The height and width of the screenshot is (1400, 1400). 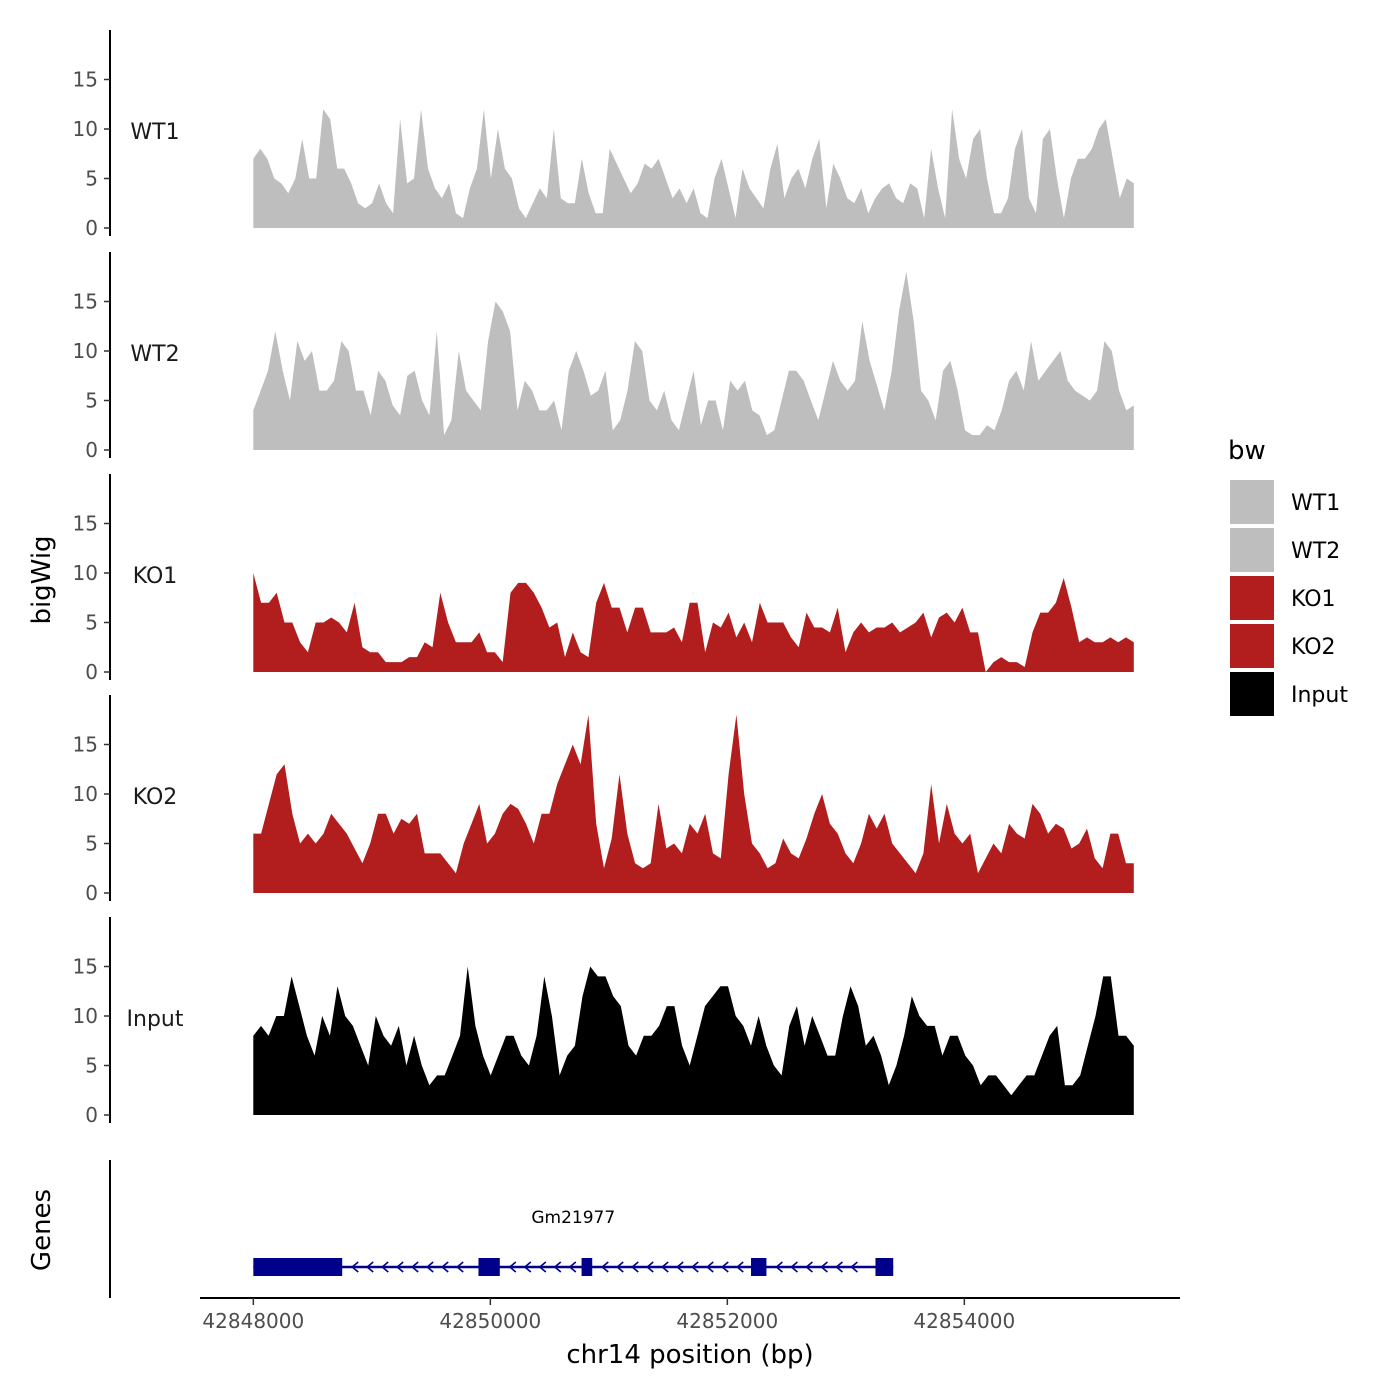 What do you see at coordinates (693, 622) in the screenshot?
I see `area-ko1` at bounding box center [693, 622].